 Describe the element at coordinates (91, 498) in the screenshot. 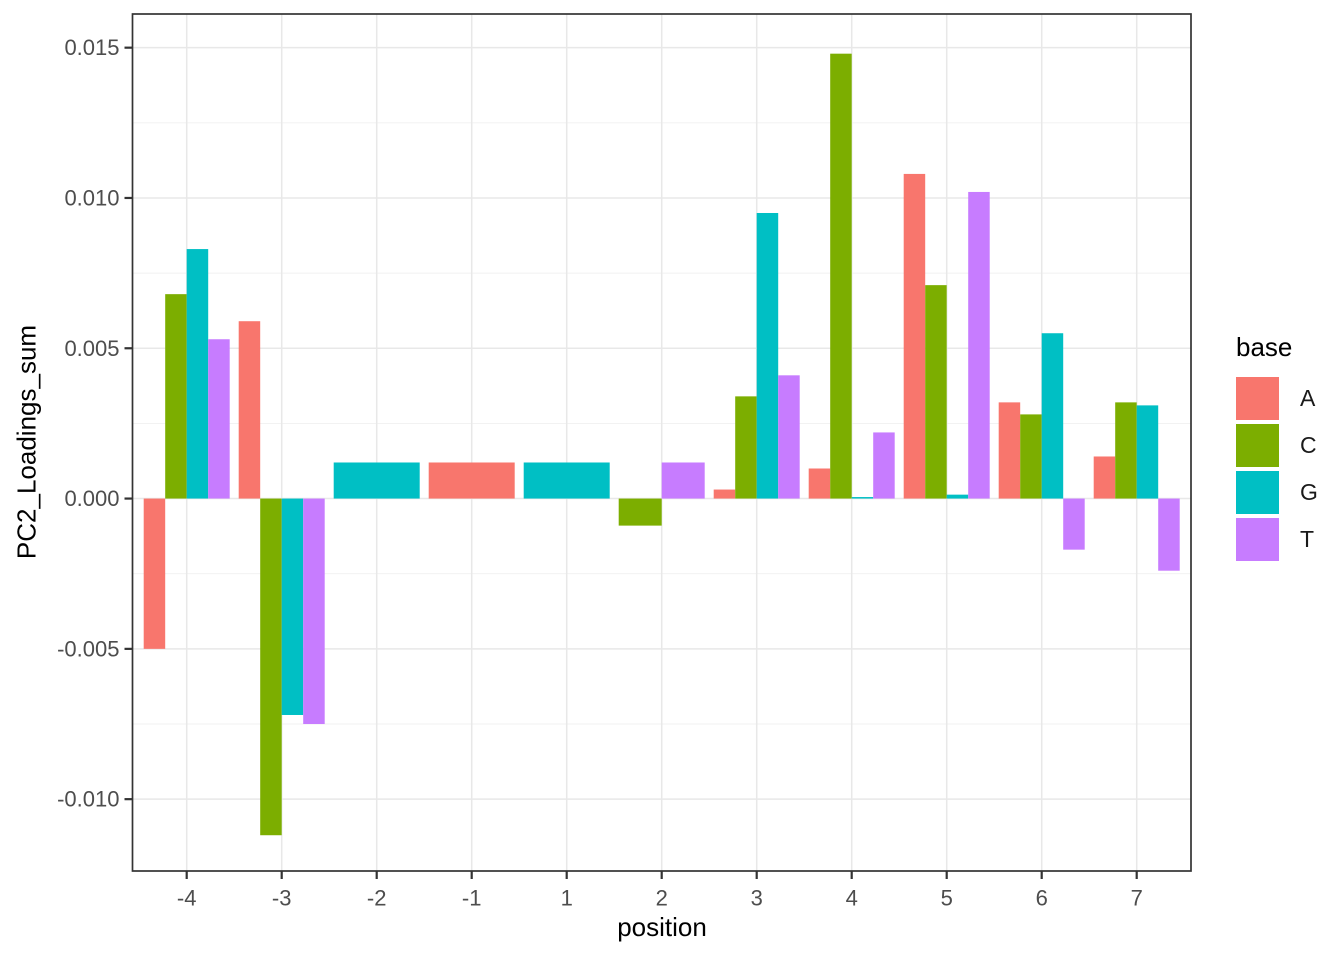

I see `y-tick-label: 0.000` at that location.